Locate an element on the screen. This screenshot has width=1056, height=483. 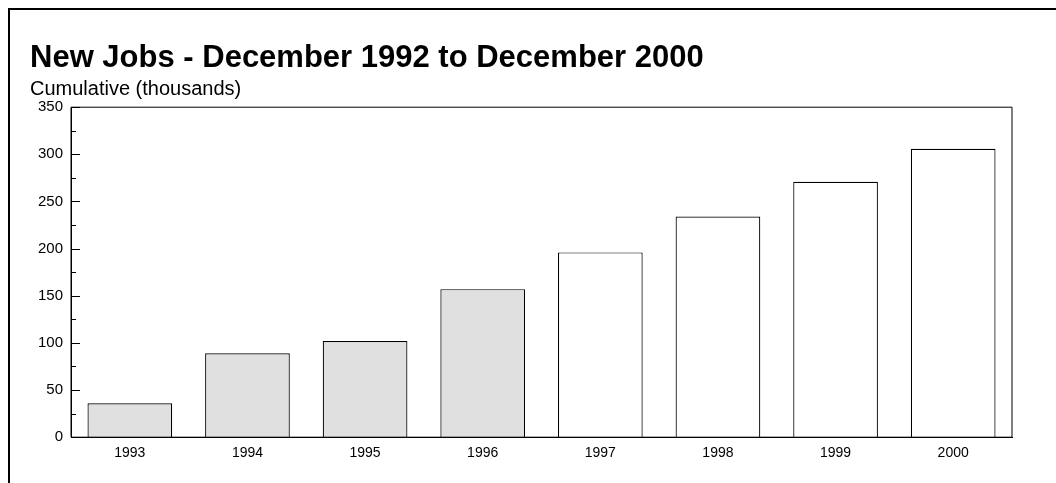
chart-title: New Jobs - December 1992 to December 2000 is located at coordinates (367, 57).